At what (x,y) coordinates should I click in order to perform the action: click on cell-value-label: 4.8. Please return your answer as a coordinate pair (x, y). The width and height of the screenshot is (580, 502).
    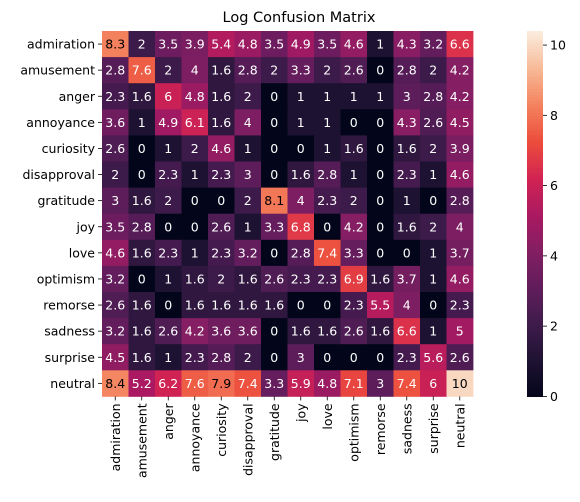
    Looking at the image, I should click on (327, 383).